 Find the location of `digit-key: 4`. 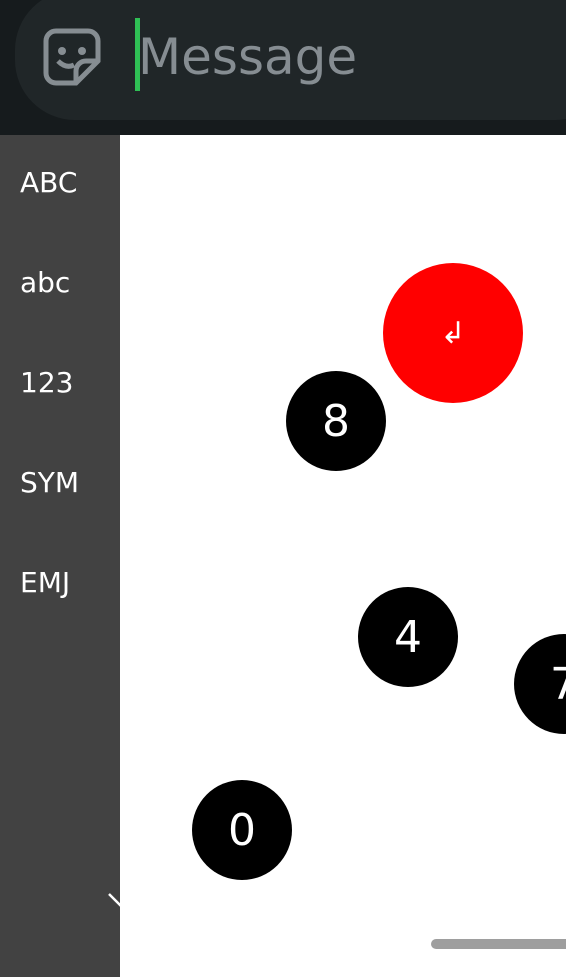

digit-key: 4 is located at coordinates (408, 637).